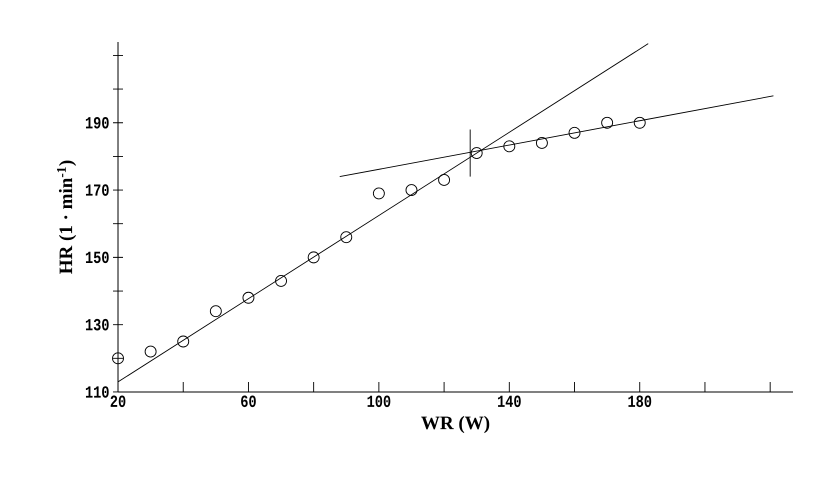  I want to click on x-tick-label: 20, so click(118, 402).